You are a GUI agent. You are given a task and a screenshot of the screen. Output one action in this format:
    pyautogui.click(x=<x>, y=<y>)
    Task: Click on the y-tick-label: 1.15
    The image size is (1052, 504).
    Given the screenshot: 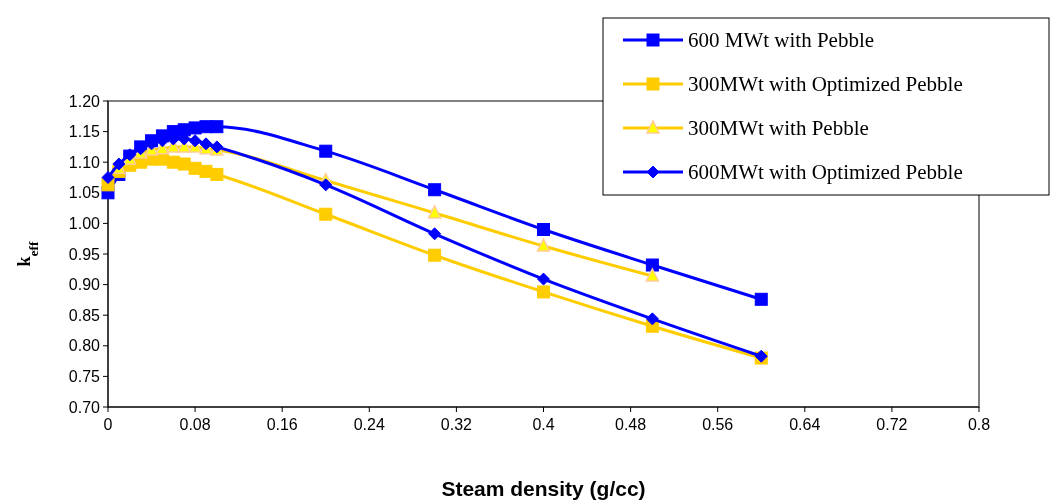 What is the action you would take?
    pyautogui.click(x=84, y=132)
    